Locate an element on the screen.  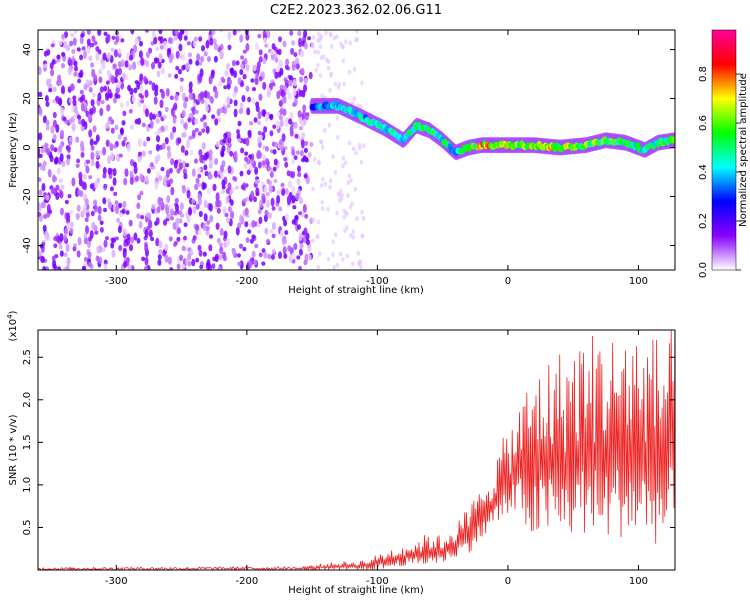
colorbar-ticks: 0.0 0.2 0.4 0.6 0.8 is located at coordinates (719, 172).